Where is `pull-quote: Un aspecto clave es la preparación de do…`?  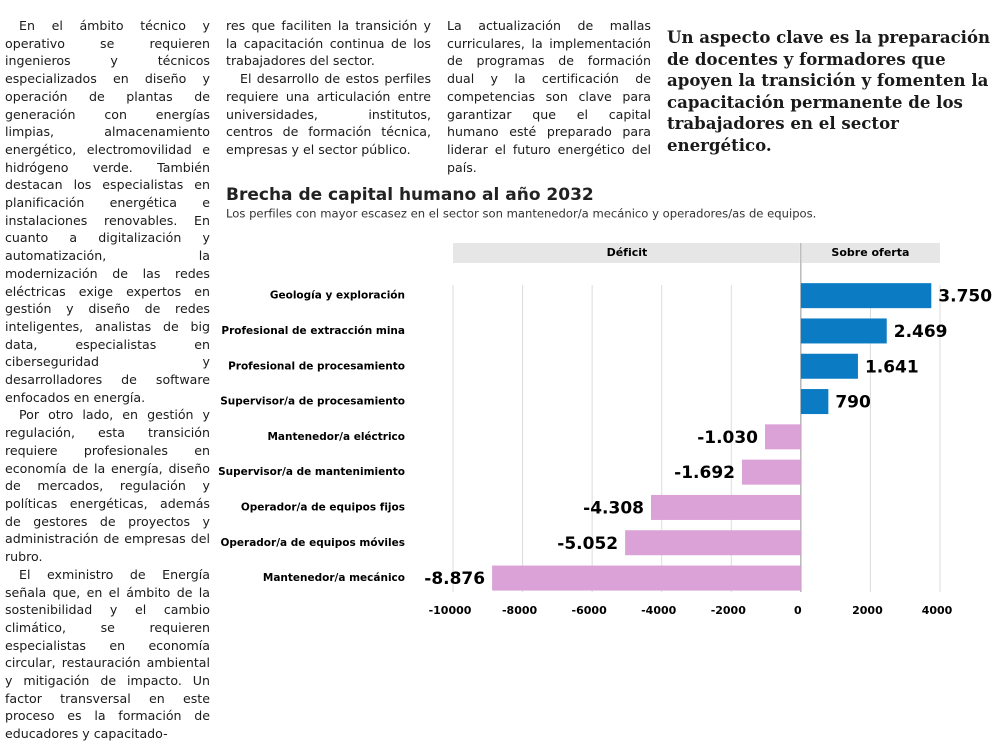 pull-quote: Un aspecto clave es la preparación de do… is located at coordinates (829, 91).